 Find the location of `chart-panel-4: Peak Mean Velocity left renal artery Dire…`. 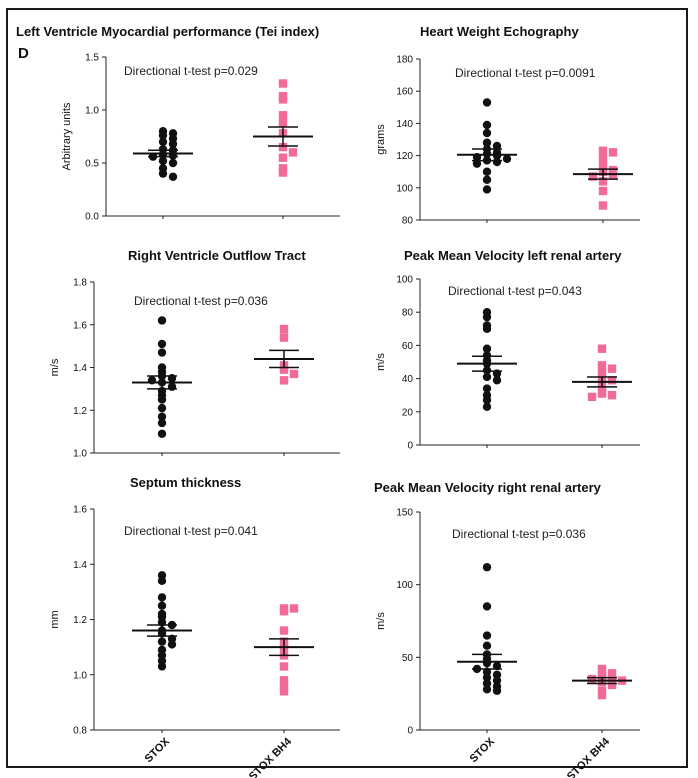

chart-panel-4: Peak Mean Velocity left renal artery Dire… is located at coordinates (507, 350).